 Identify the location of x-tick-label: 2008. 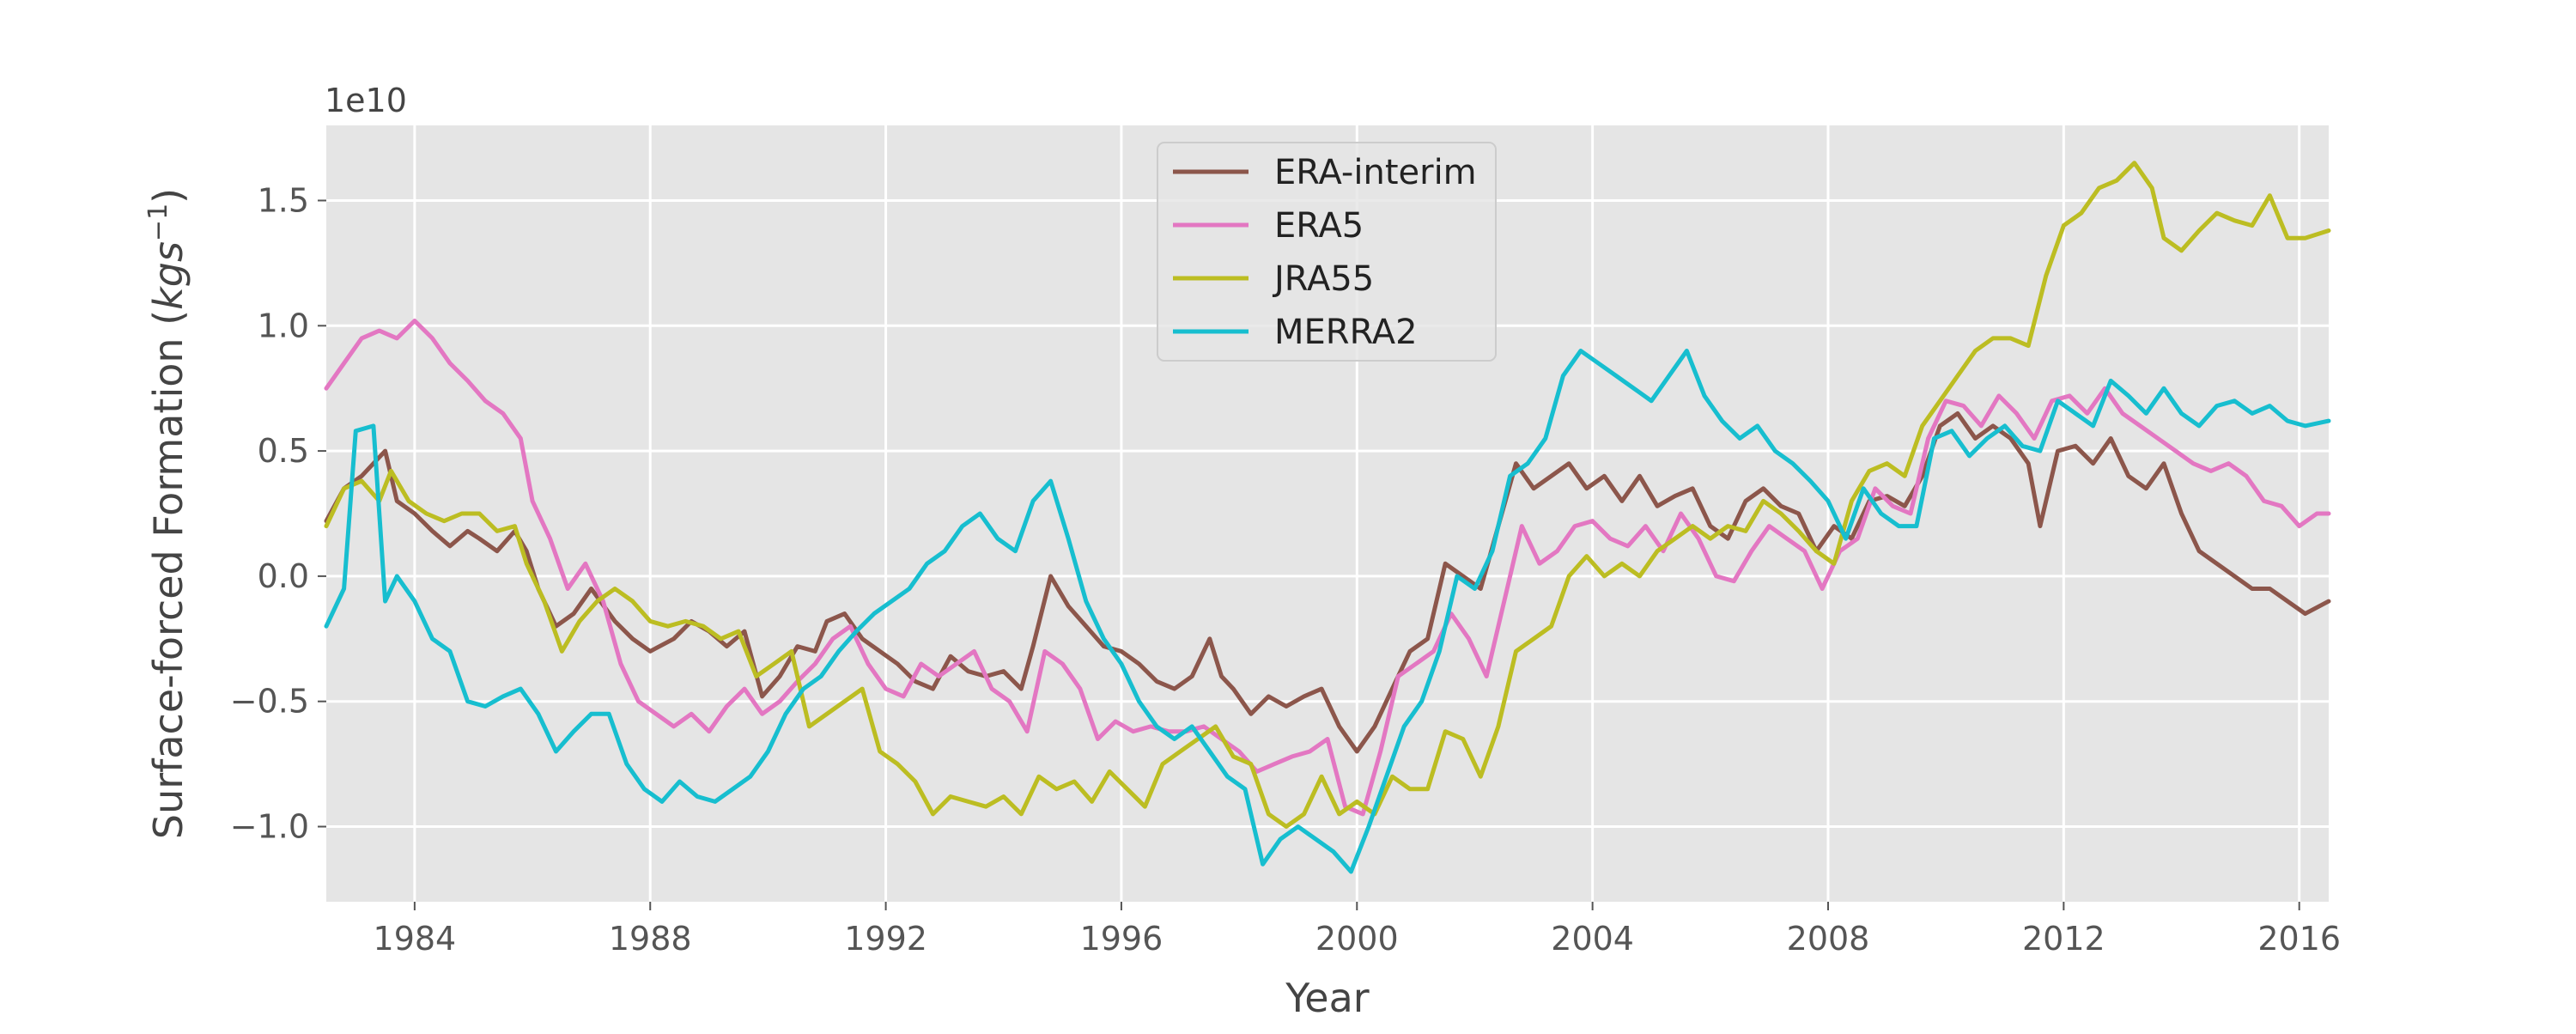
(1828, 939).